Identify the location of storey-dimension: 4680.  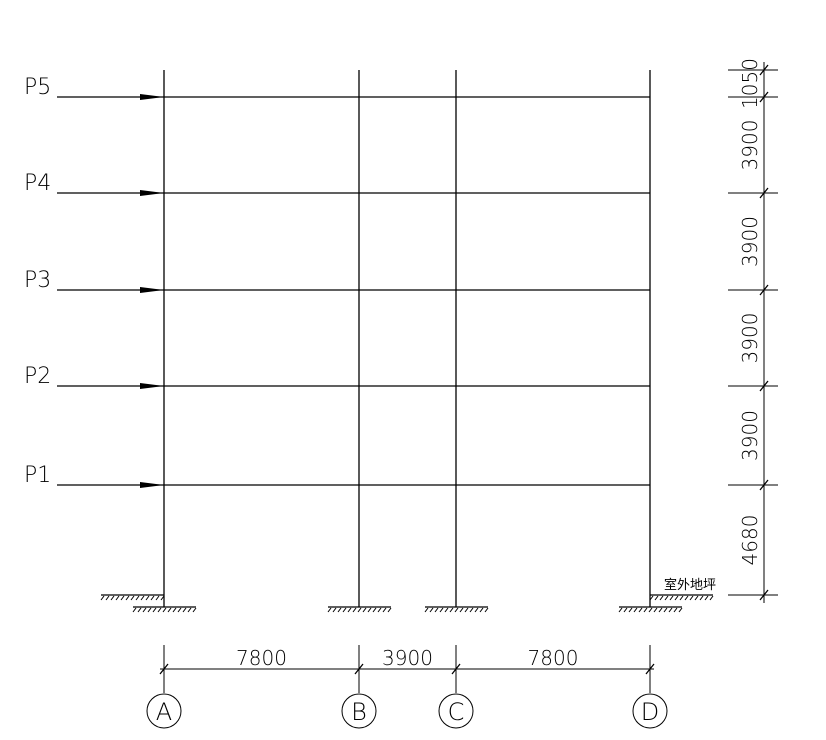
(750, 540).